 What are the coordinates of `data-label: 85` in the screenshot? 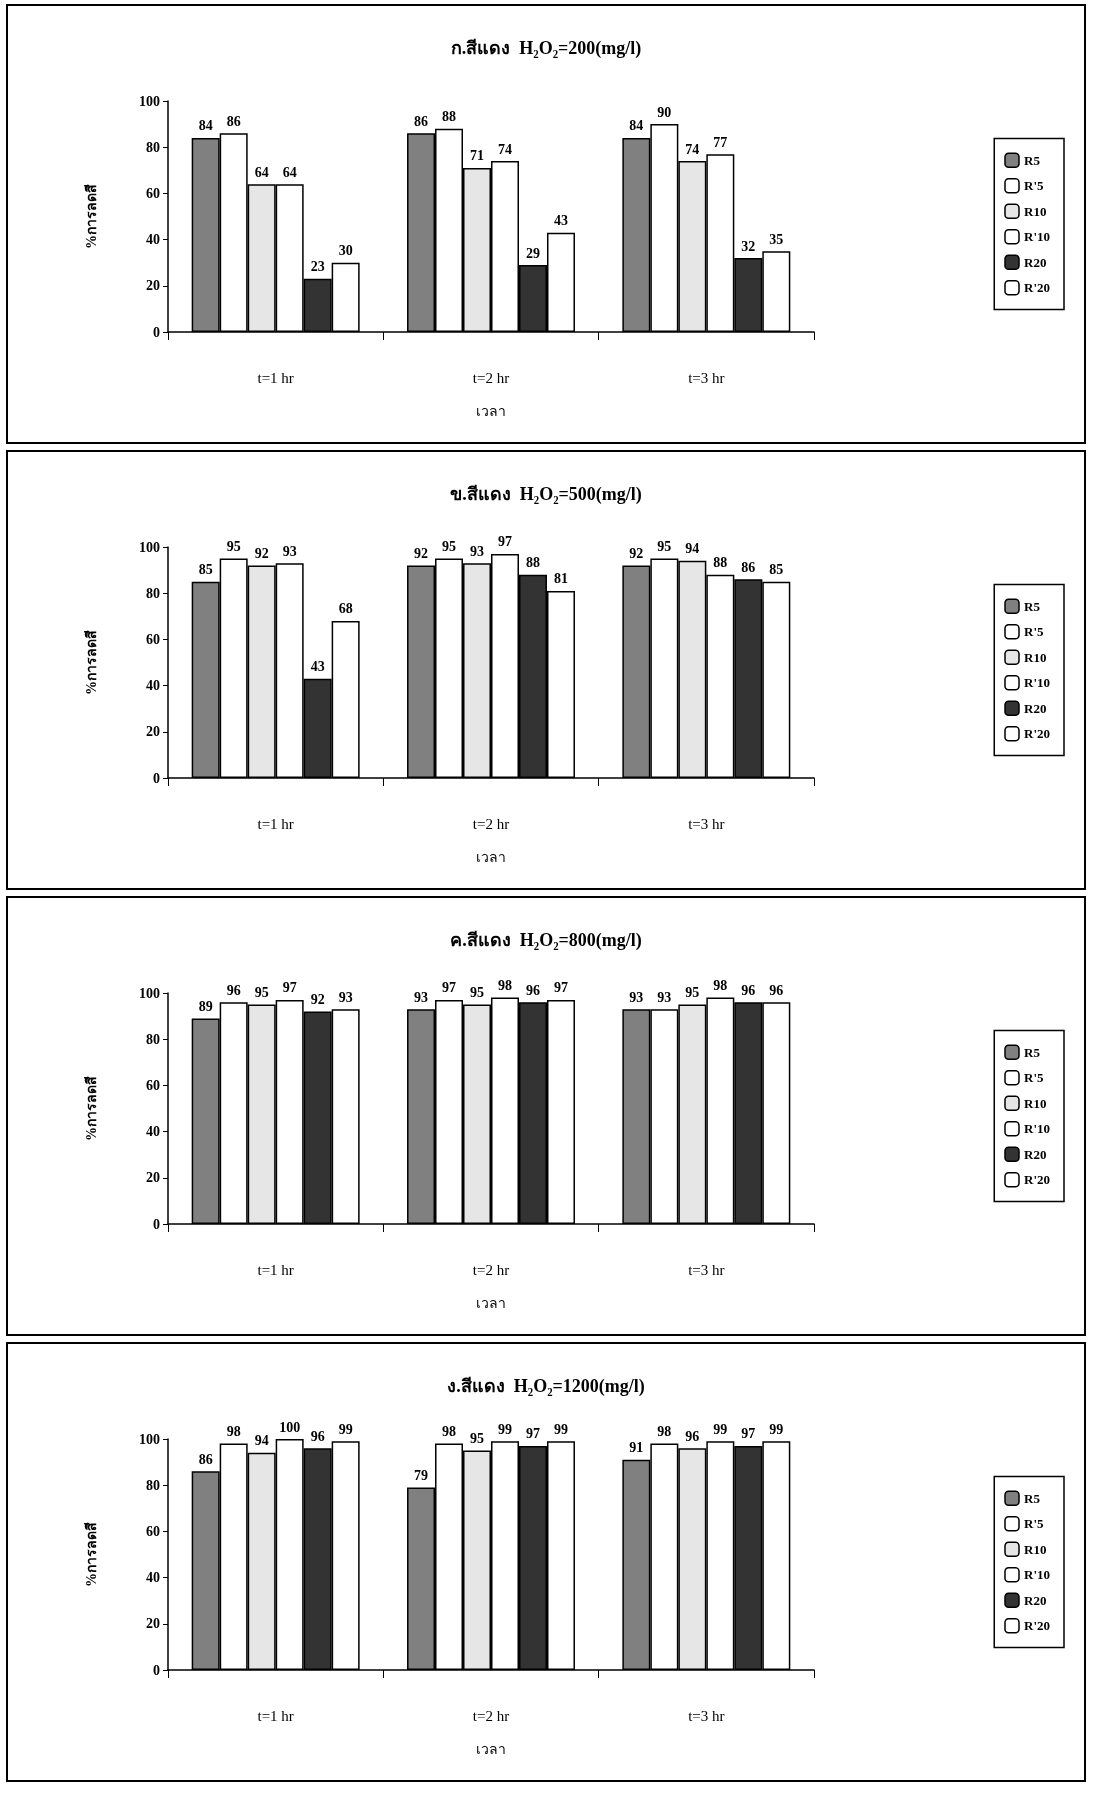 It's located at (205, 570).